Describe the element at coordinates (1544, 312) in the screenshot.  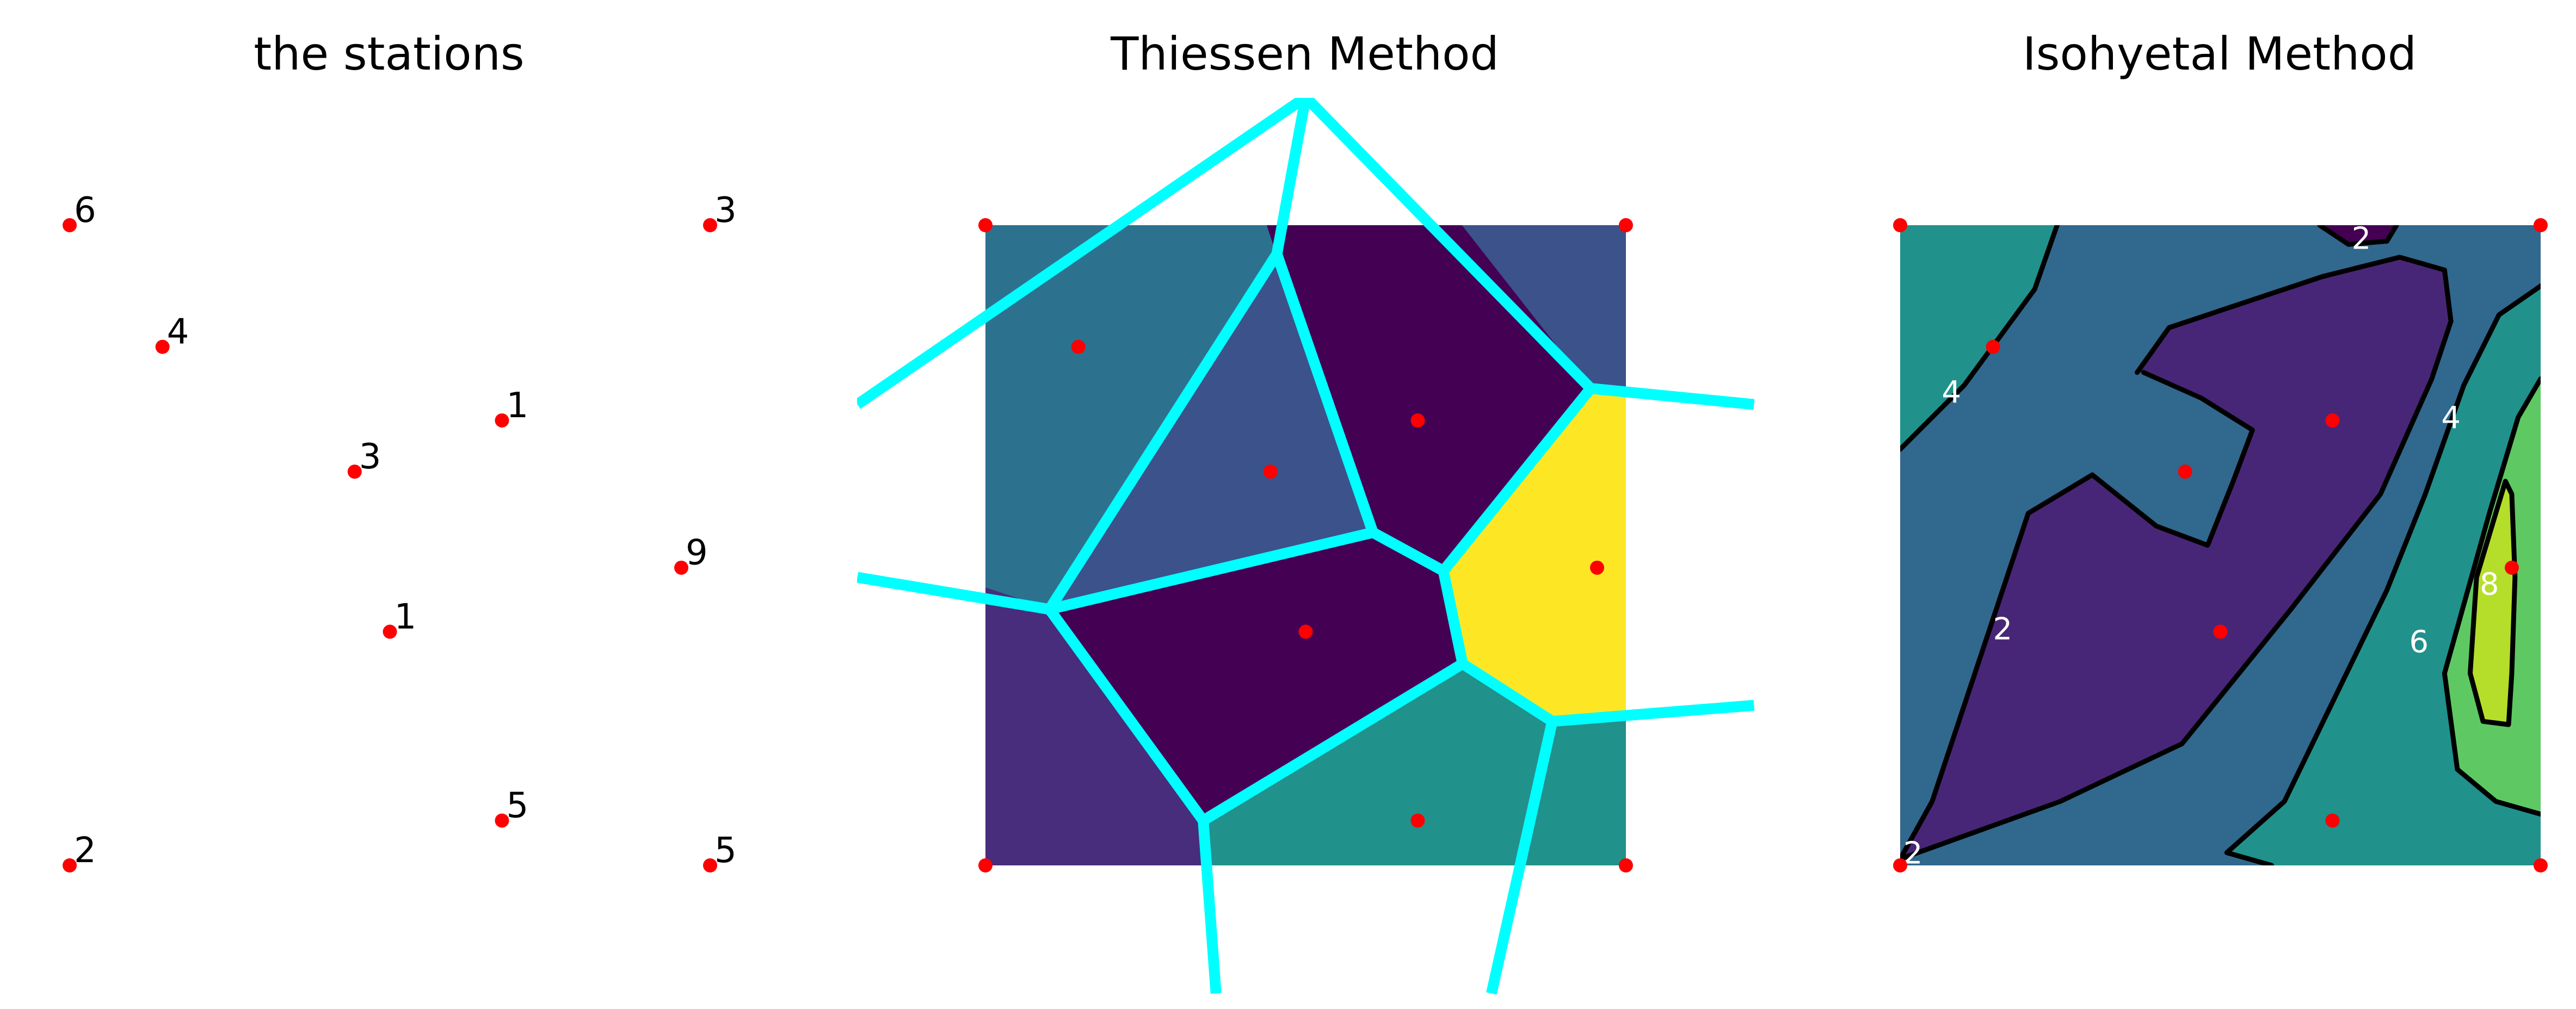
I see `thiessen-cell` at that location.